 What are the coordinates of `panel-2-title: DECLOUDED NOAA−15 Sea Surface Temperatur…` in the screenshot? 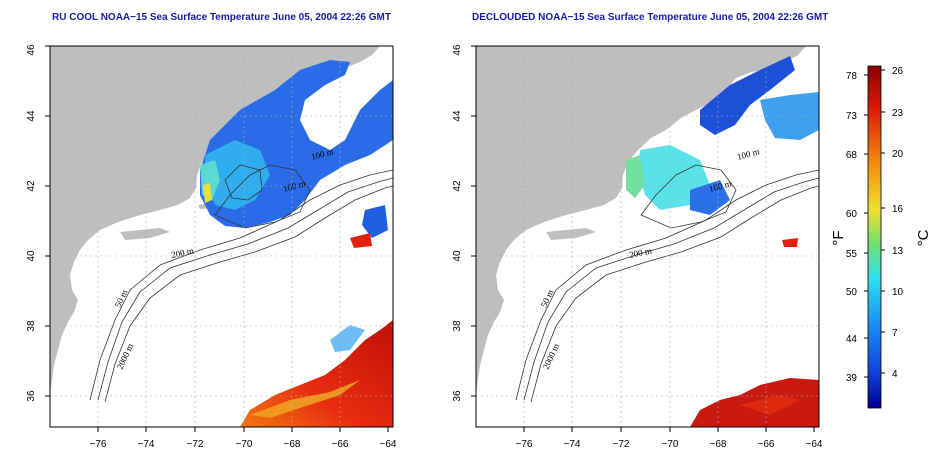 It's located at (650, 17).